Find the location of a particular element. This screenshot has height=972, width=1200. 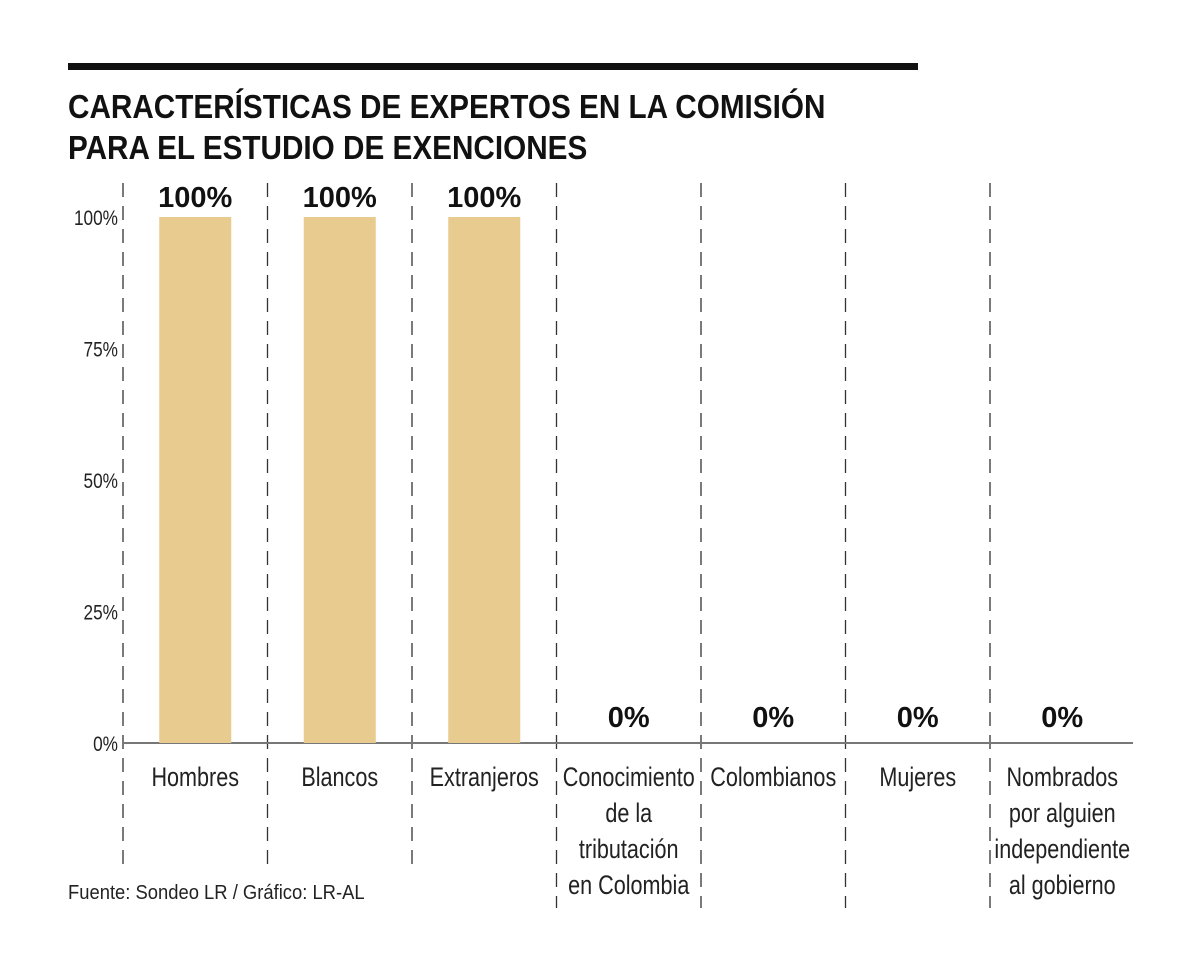

category-label: Mujeres is located at coordinates (917, 778).